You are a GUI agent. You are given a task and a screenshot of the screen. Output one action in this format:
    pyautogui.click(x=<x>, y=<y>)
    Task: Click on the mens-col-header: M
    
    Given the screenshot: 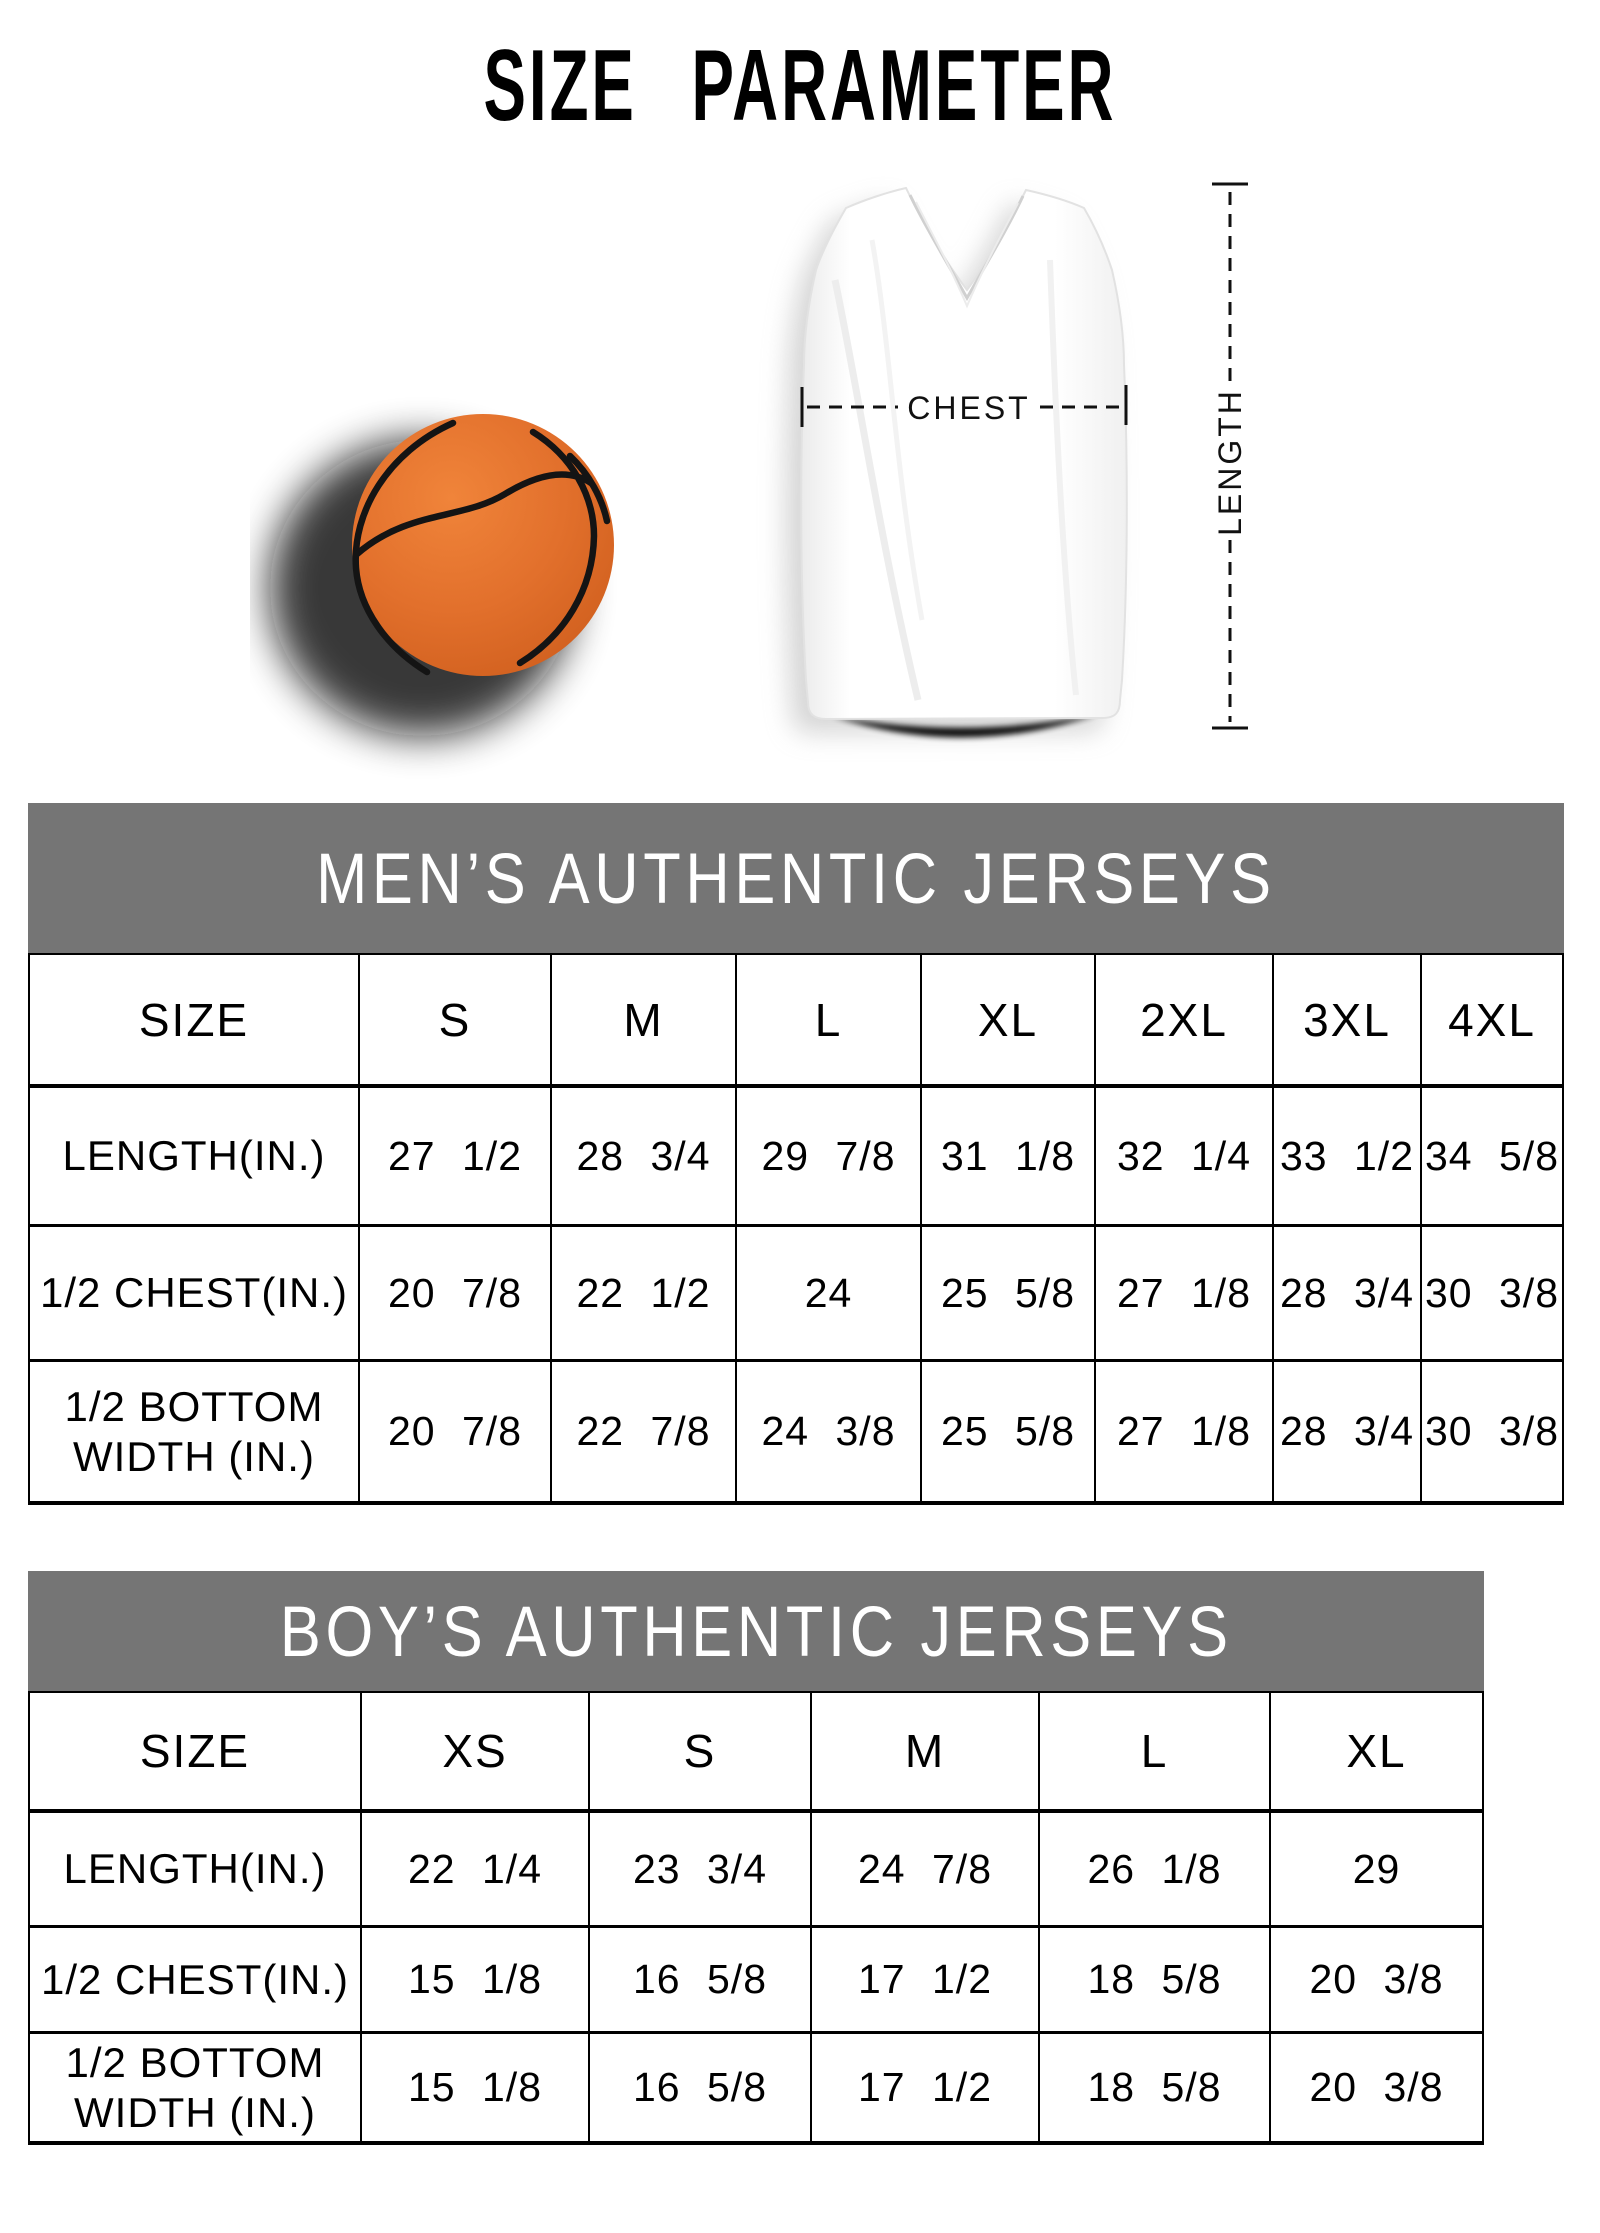 What is the action you would take?
    pyautogui.click(x=644, y=1021)
    